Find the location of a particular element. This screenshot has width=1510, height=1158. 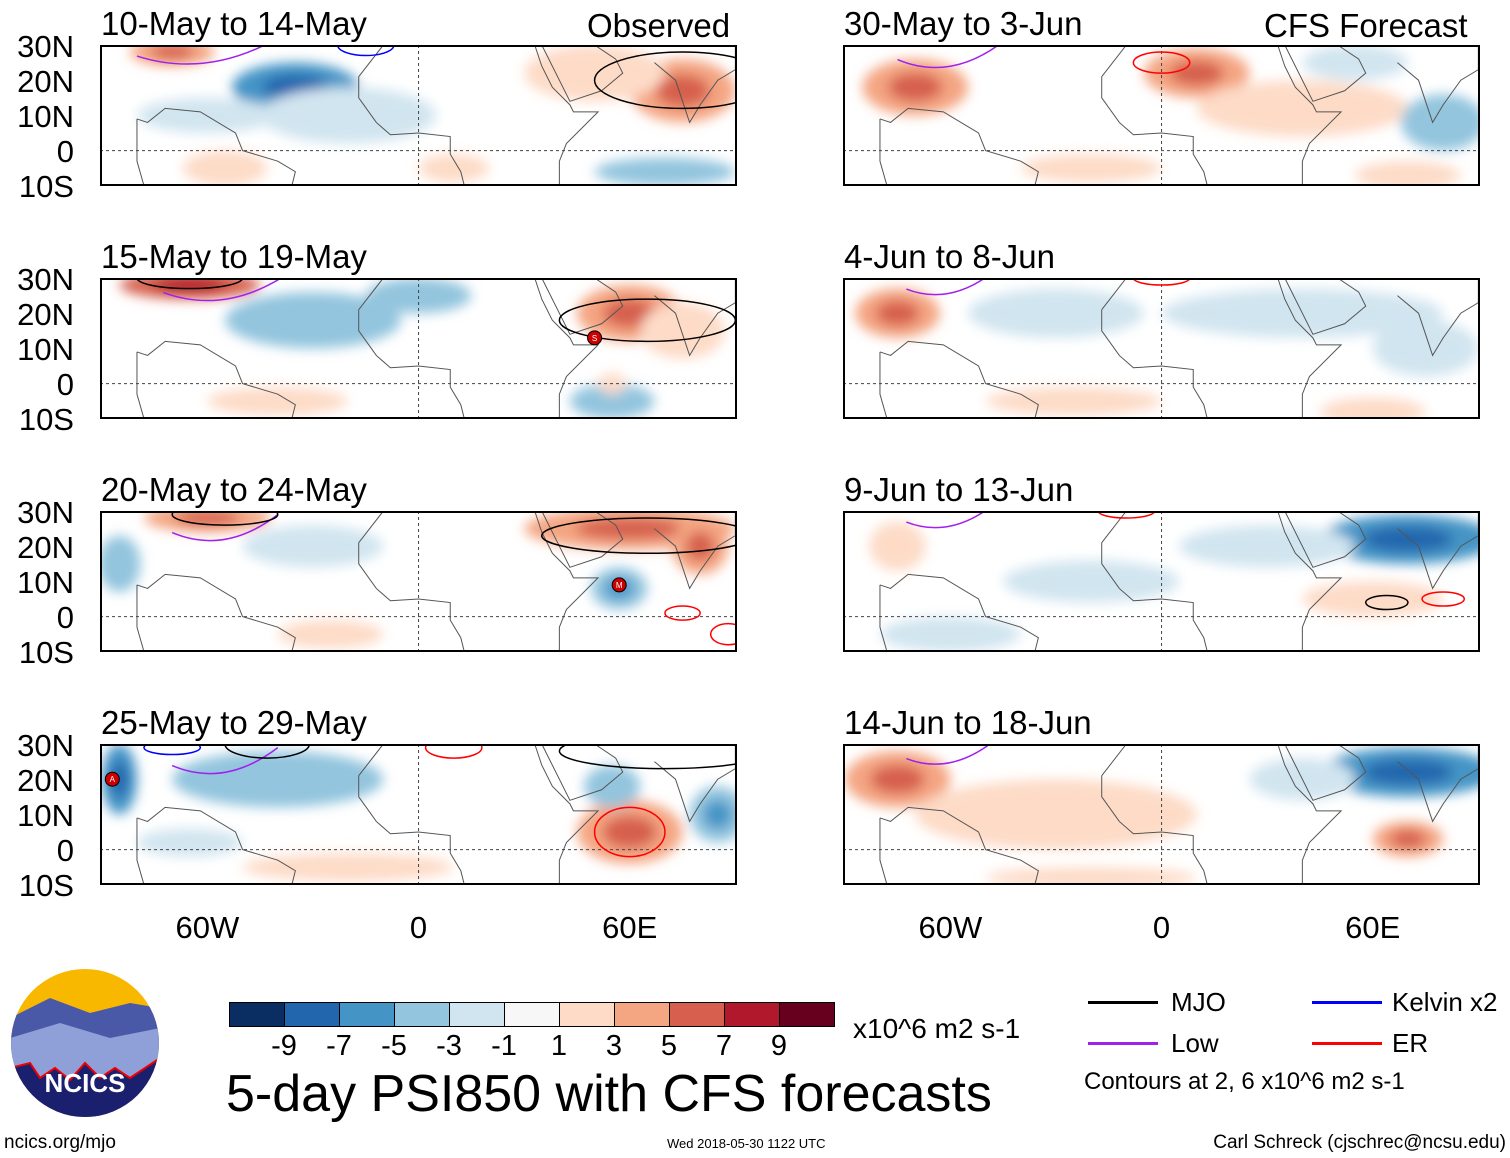

map-svg: S is located at coordinates (418, 348).